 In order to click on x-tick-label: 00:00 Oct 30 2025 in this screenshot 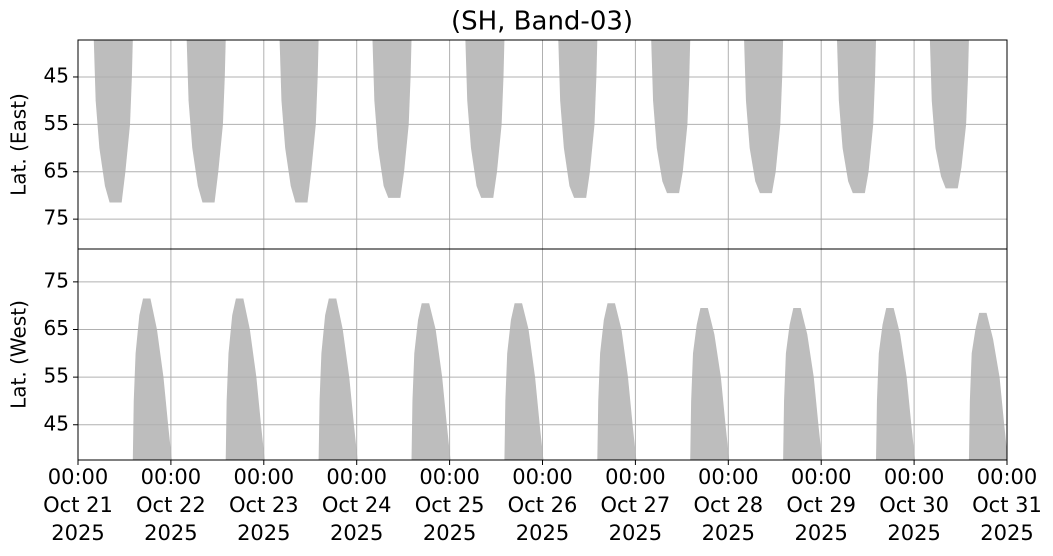, I will do `click(914, 505)`.